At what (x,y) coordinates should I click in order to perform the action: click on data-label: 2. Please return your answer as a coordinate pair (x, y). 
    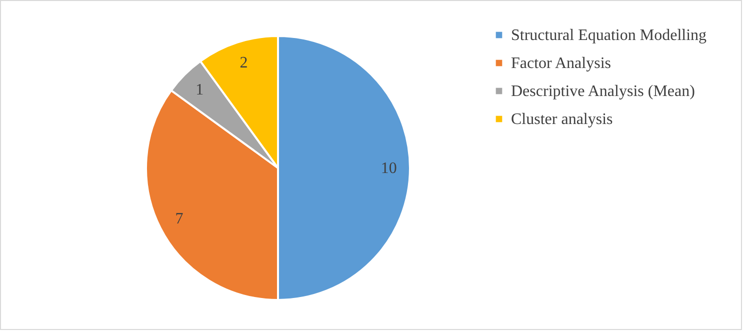
    Looking at the image, I should click on (244, 63).